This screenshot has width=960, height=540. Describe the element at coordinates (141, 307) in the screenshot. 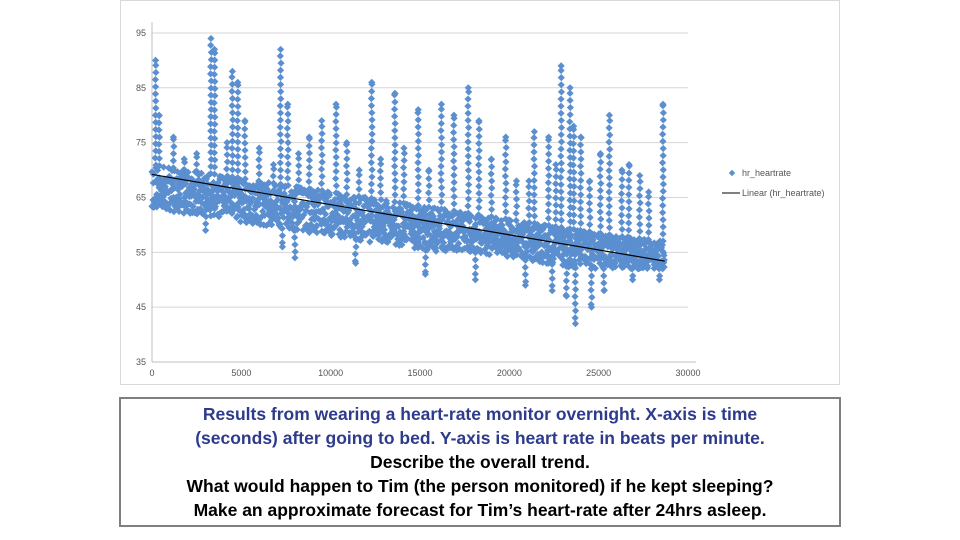

I see `y-tick-label: 45` at that location.